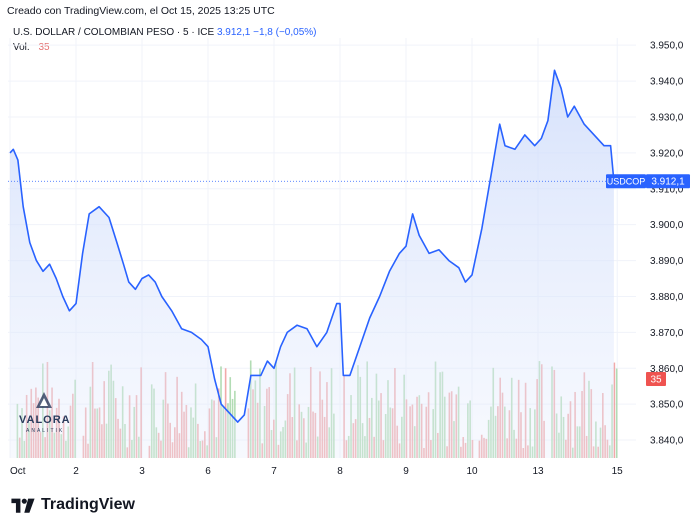 The height and width of the screenshot is (531, 700). What do you see at coordinates (76, 471) in the screenshot?
I see `x-tick-label: 2` at bounding box center [76, 471].